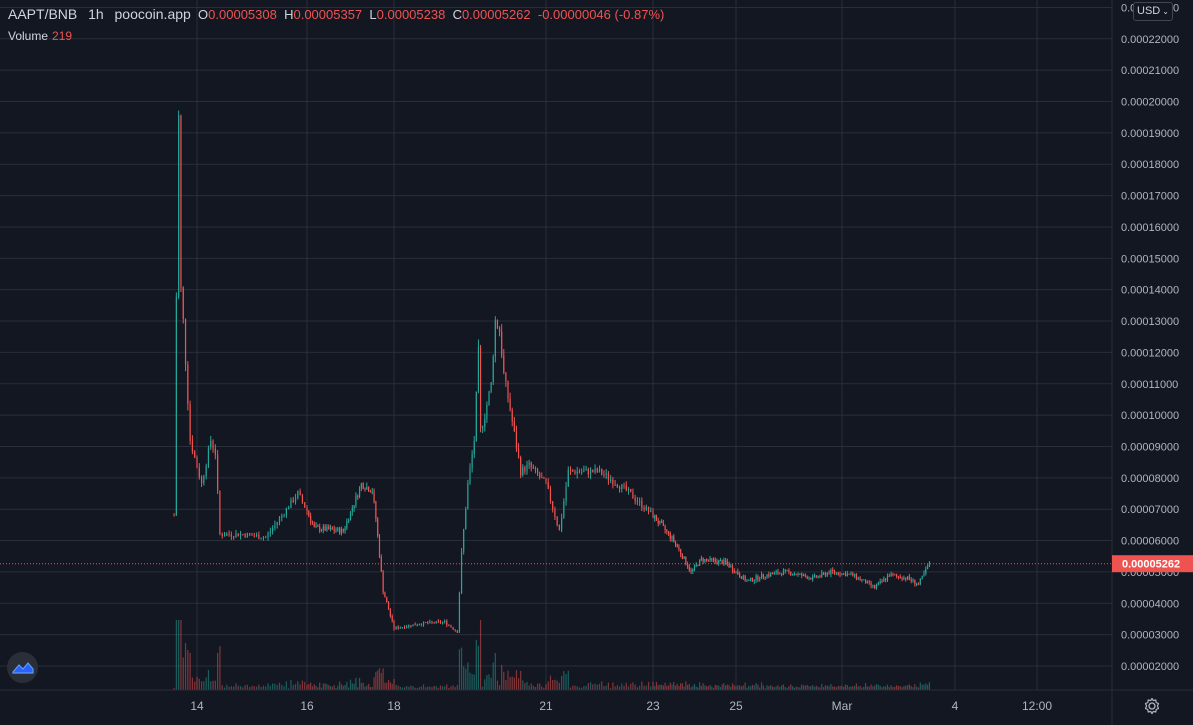 Image resolution: width=1193 pixels, height=725 pixels. What do you see at coordinates (457, 14) in the screenshot?
I see `close-key: C` at bounding box center [457, 14].